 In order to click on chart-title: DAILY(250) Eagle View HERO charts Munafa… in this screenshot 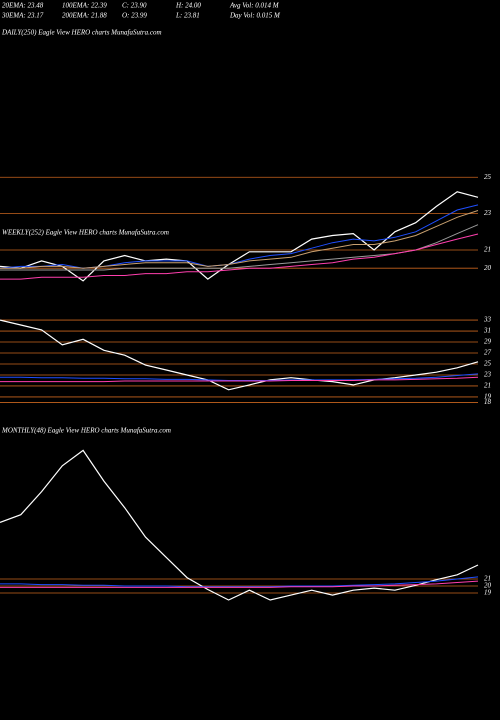, I will do `click(81, 33)`.